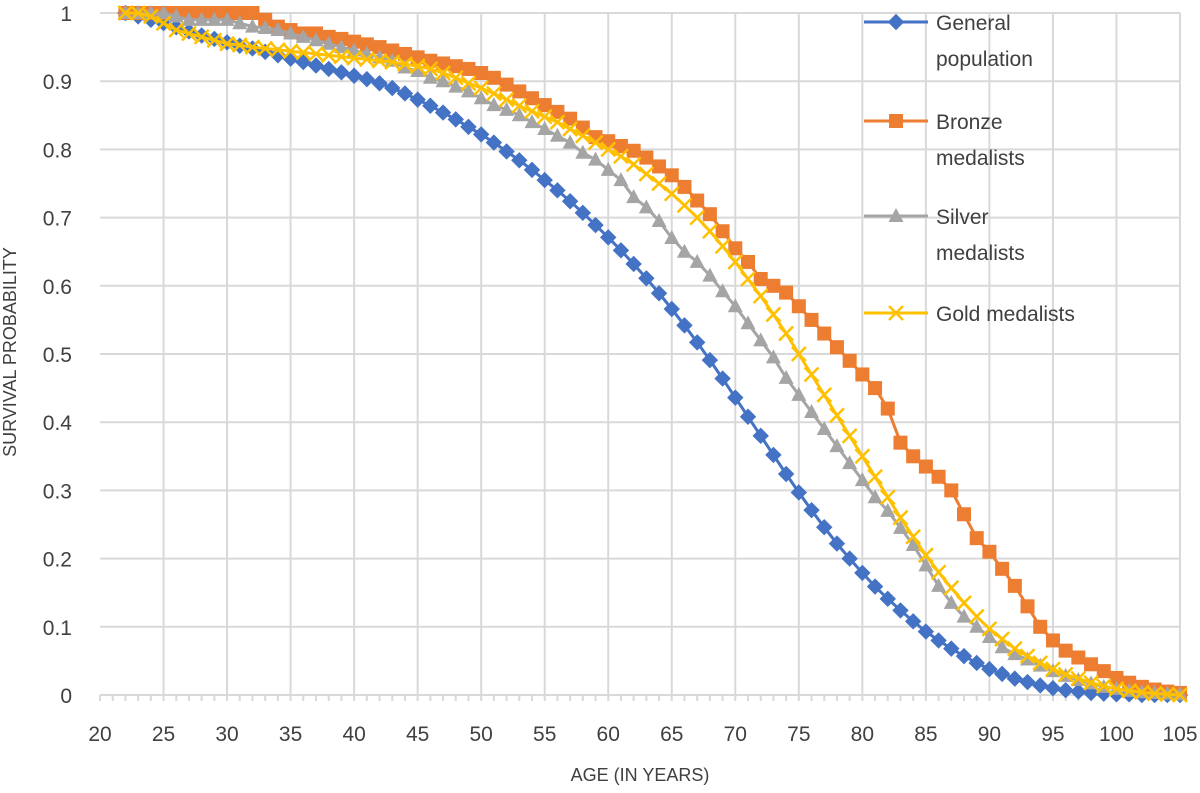  What do you see at coordinates (57, 150) in the screenshot?
I see `y-tick-label: 0.8` at bounding box center [57, 150].